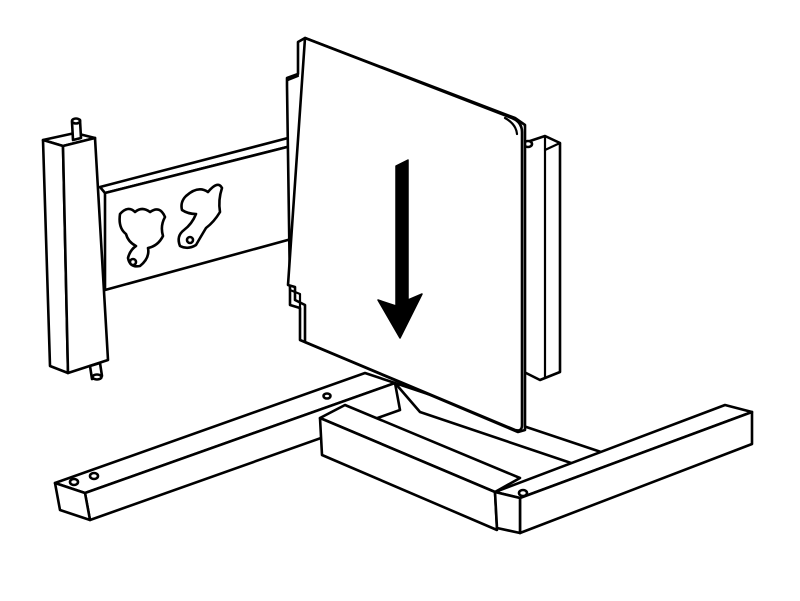 Image resolution: width=800 pixels, height=601 pixels. I want to click on left-upright-post, so click(75, 249).